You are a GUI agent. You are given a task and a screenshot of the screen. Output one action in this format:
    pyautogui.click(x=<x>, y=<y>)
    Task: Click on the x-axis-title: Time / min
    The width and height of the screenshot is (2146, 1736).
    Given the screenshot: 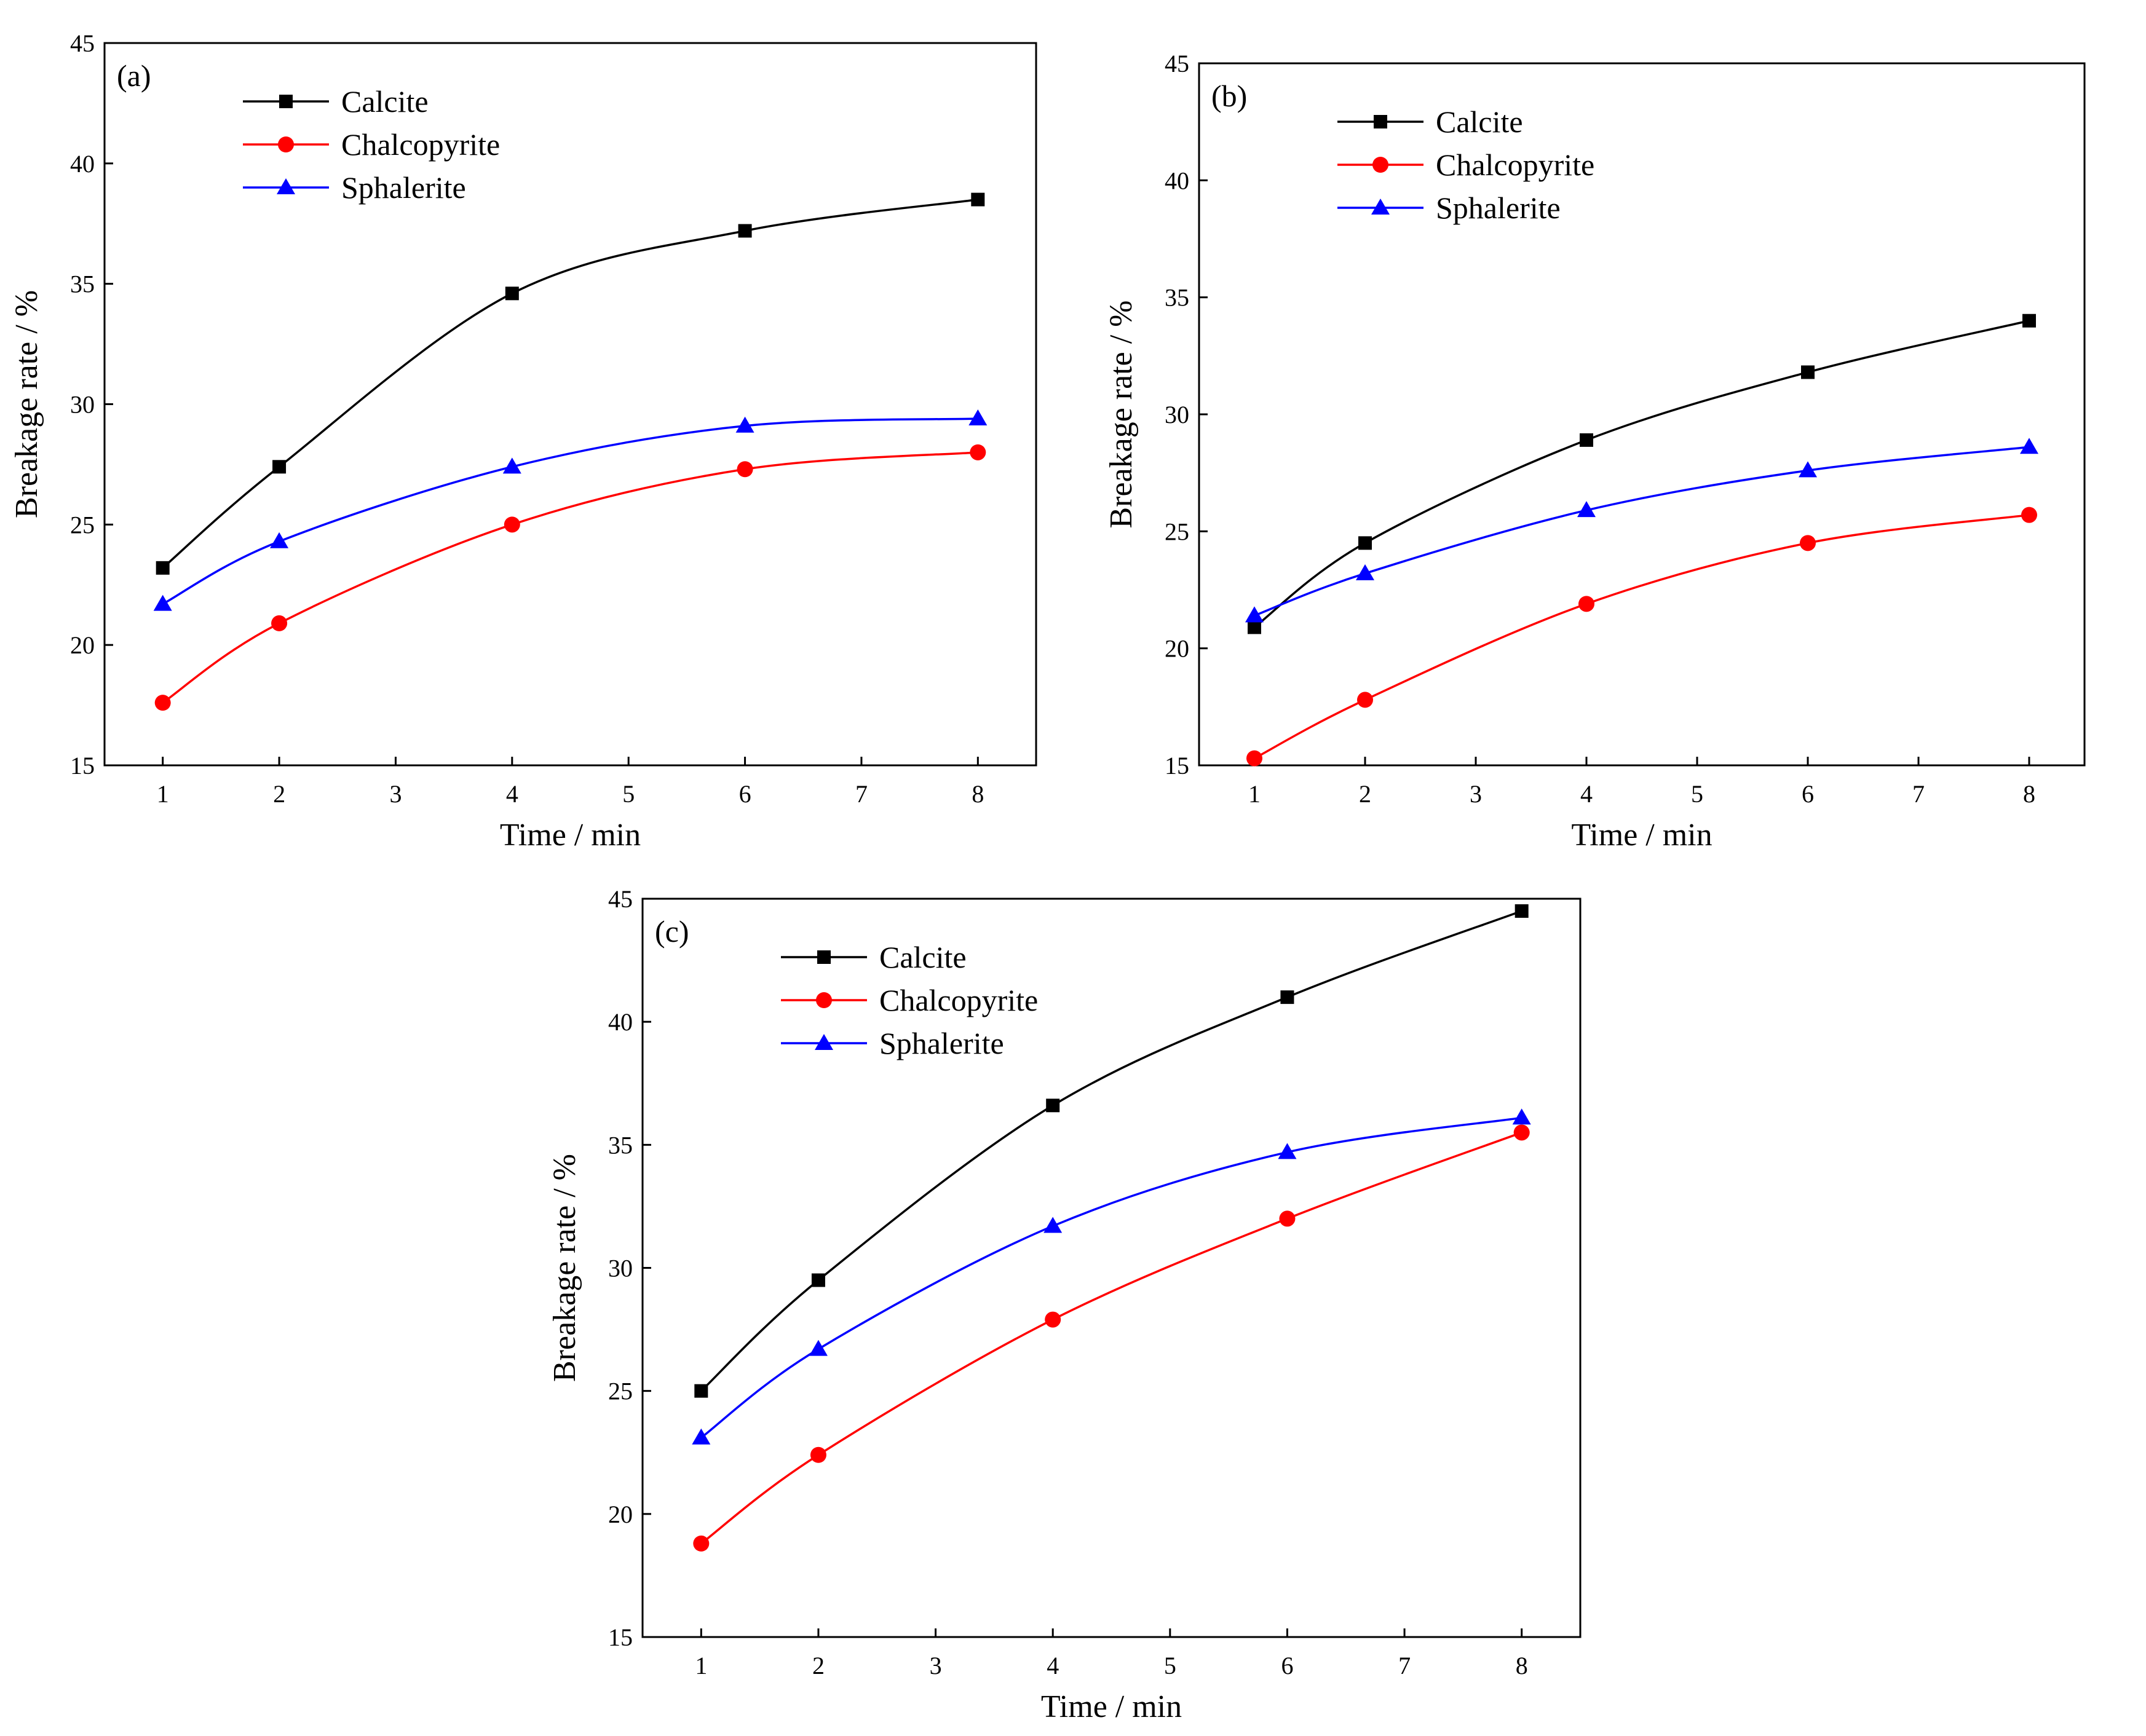 What is the action you would take?
    pyautogui.click(x=570, y=835)
    